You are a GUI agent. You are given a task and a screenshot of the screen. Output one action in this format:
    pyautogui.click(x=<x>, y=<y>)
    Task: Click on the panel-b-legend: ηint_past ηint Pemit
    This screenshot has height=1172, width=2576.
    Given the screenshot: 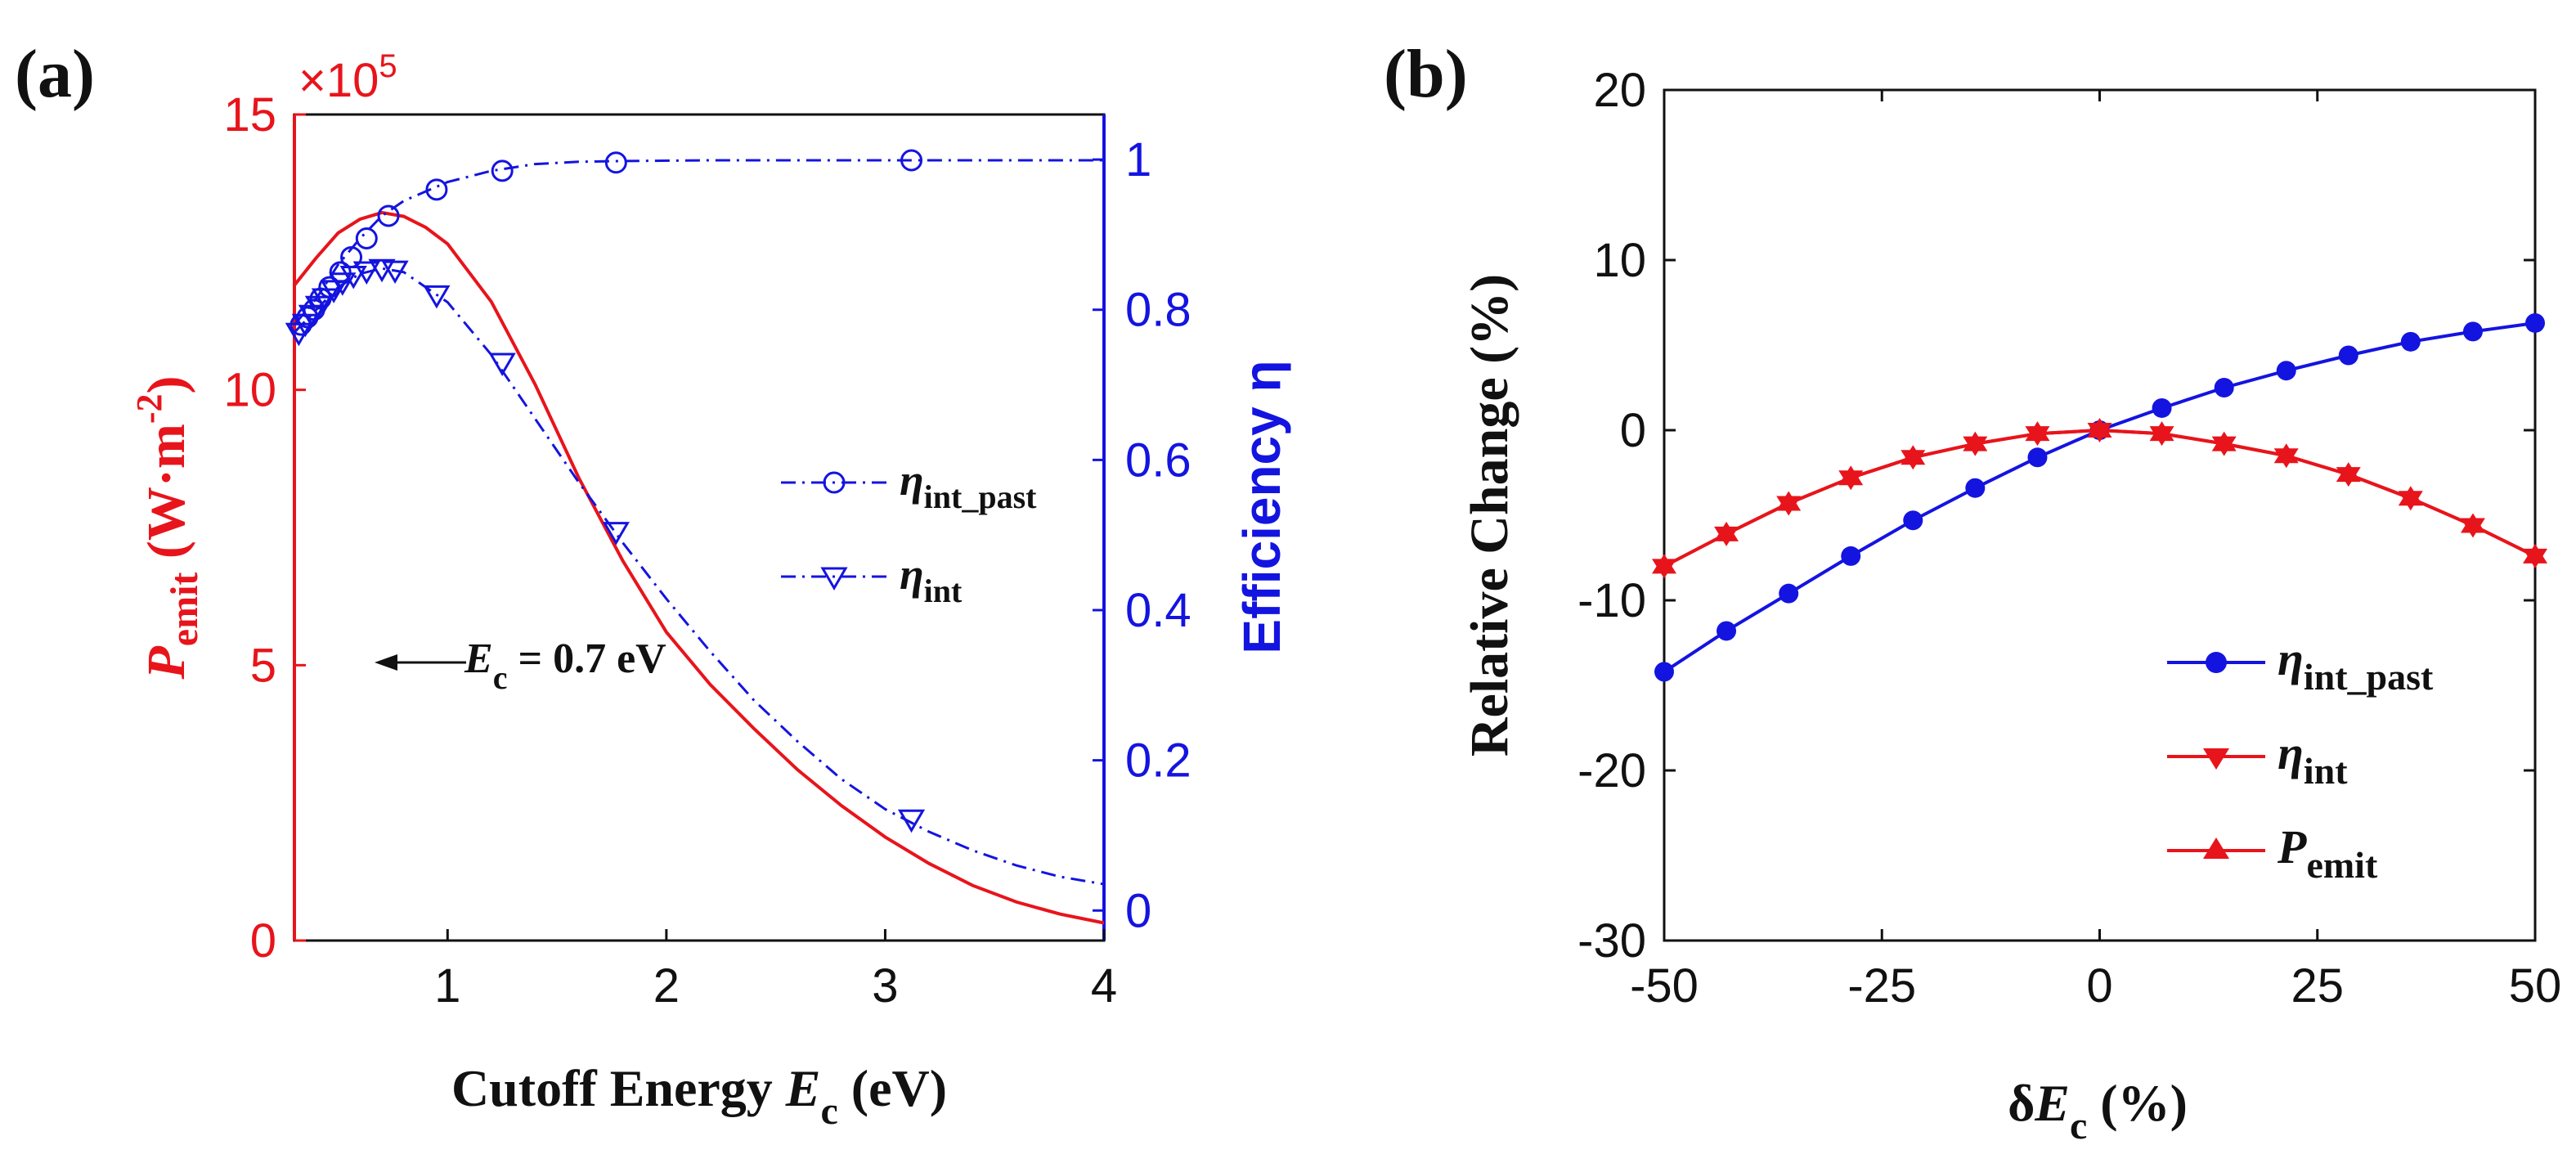 What is the action you would take?
    pyautogui.click(x=2300, y=759)
    